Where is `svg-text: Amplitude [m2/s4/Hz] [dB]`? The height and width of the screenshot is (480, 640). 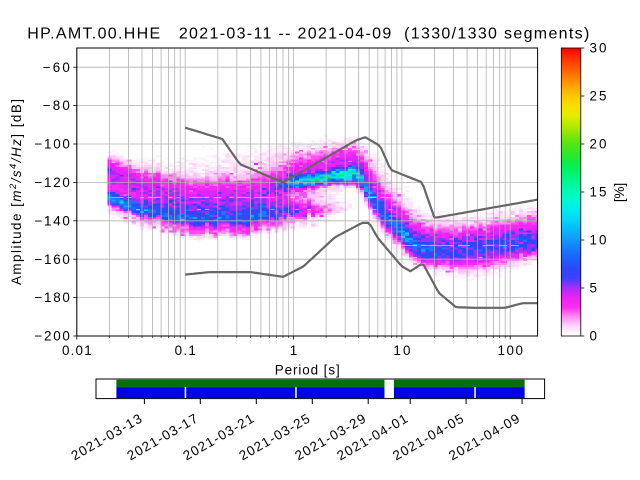
svg-text: Amplitude [m2/s4/Hz] [dB] is located at coordinates (15, 192).